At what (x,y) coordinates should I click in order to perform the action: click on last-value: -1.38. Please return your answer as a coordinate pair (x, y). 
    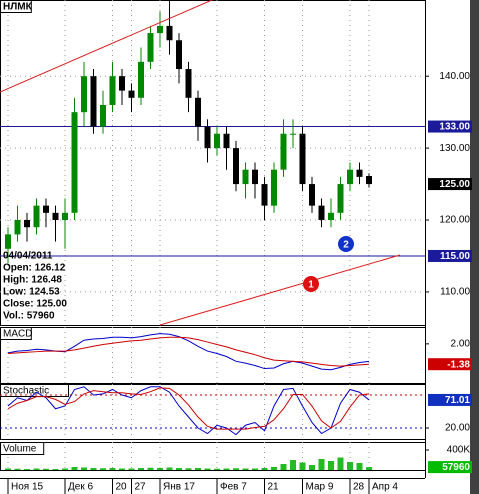
    Looking at the image, I should click on (458, 364).